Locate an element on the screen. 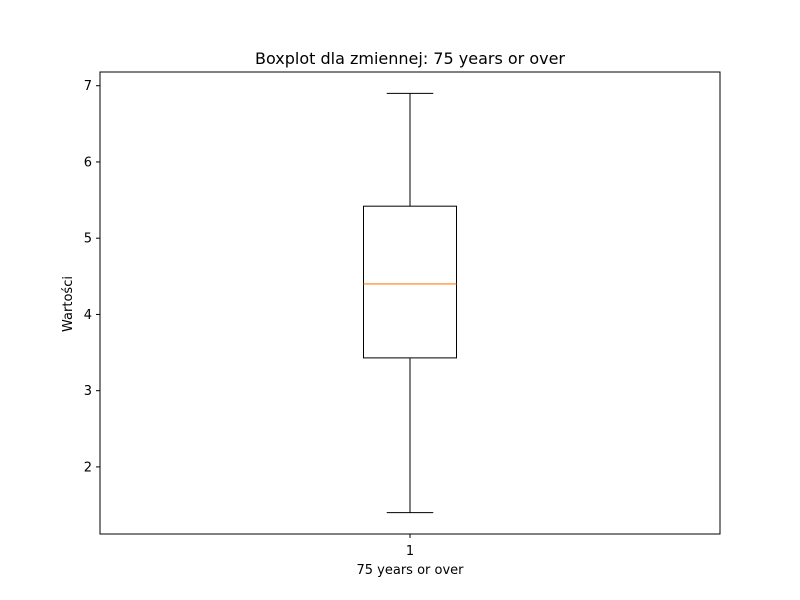  y-axis-label: Wartości is located at coordinates (68, 304).